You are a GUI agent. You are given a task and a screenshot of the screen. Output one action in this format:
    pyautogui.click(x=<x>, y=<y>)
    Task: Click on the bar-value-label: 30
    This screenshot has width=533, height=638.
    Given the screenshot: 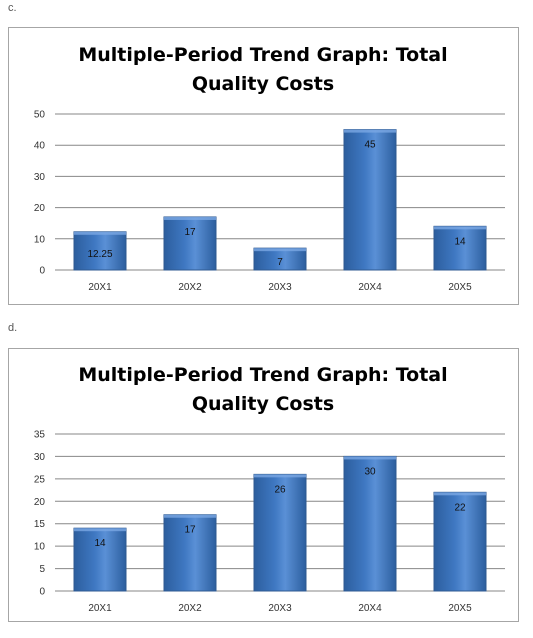 What is the action you would take?
    pyautogui.click(x=370, y=471)
    